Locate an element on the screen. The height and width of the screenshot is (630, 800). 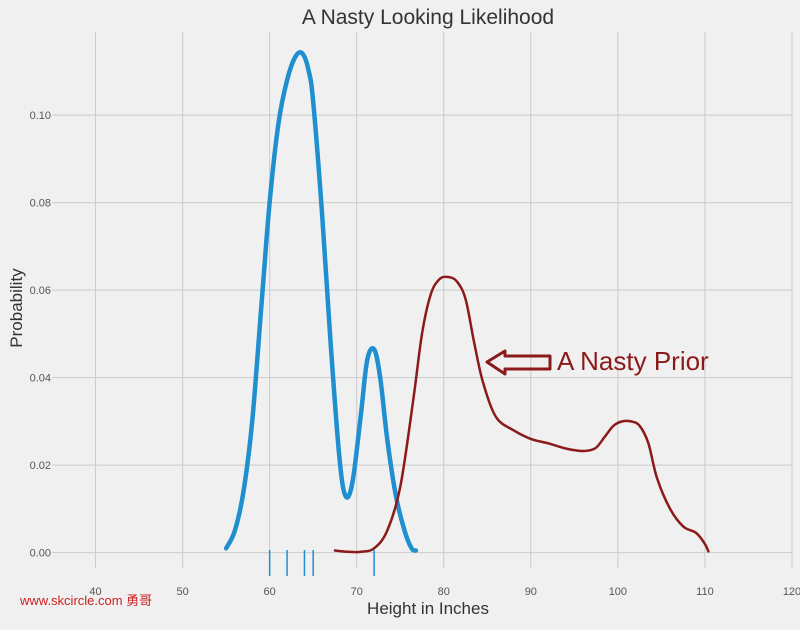
x-tick-label: 90 is located at coordinates (531, 592).